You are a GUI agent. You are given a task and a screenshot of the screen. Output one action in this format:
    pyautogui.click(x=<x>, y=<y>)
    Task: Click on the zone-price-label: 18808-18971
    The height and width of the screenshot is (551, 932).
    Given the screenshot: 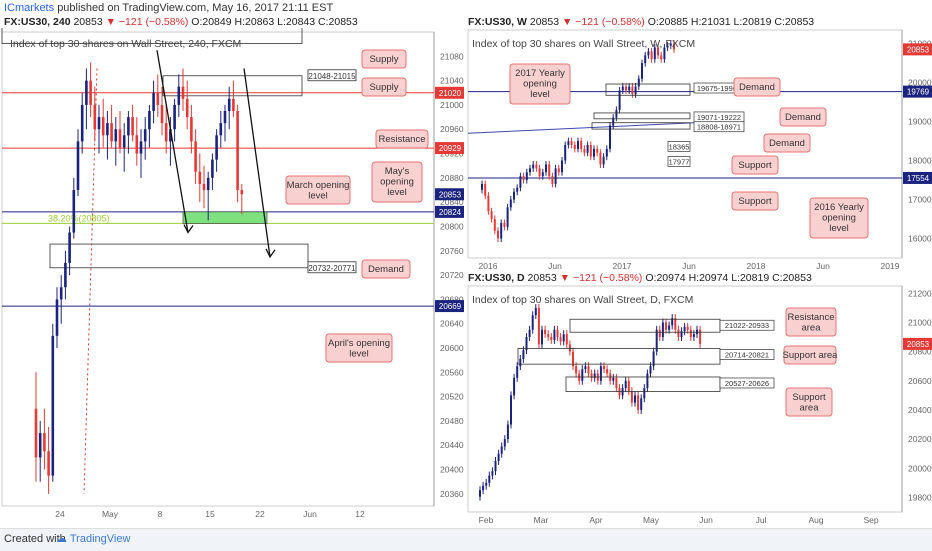 What is the action you would take?
    pyautogui.click(x=719, y=127)
    